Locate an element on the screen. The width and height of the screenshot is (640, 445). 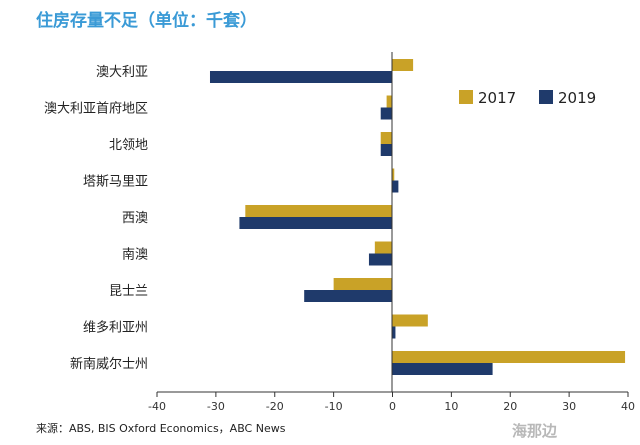
category-label: 南澳 is located at coordinates (135, 255).